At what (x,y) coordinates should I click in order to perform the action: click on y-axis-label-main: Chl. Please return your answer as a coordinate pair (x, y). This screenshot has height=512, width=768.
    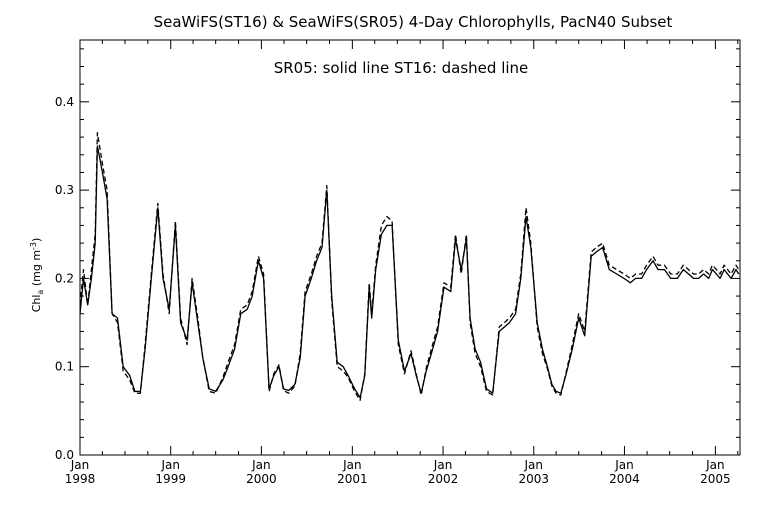
    Looking at the image, I should click on (36, 304).